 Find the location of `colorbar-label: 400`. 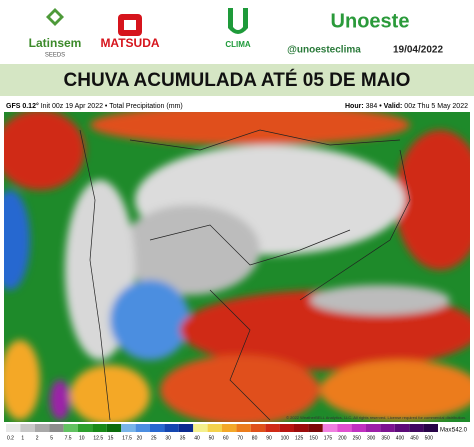

colorbar-label: 400 is located at coordinates (400, 438).